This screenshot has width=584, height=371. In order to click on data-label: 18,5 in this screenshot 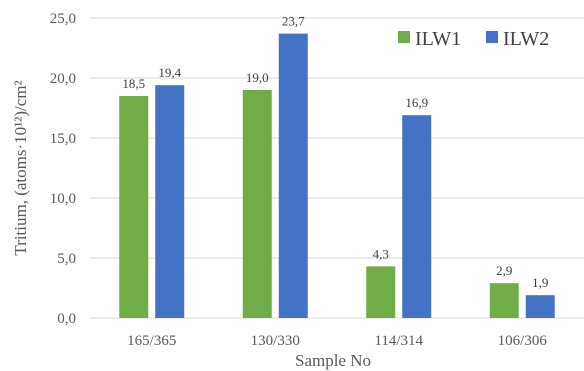, I will do `click(133, 83)`.